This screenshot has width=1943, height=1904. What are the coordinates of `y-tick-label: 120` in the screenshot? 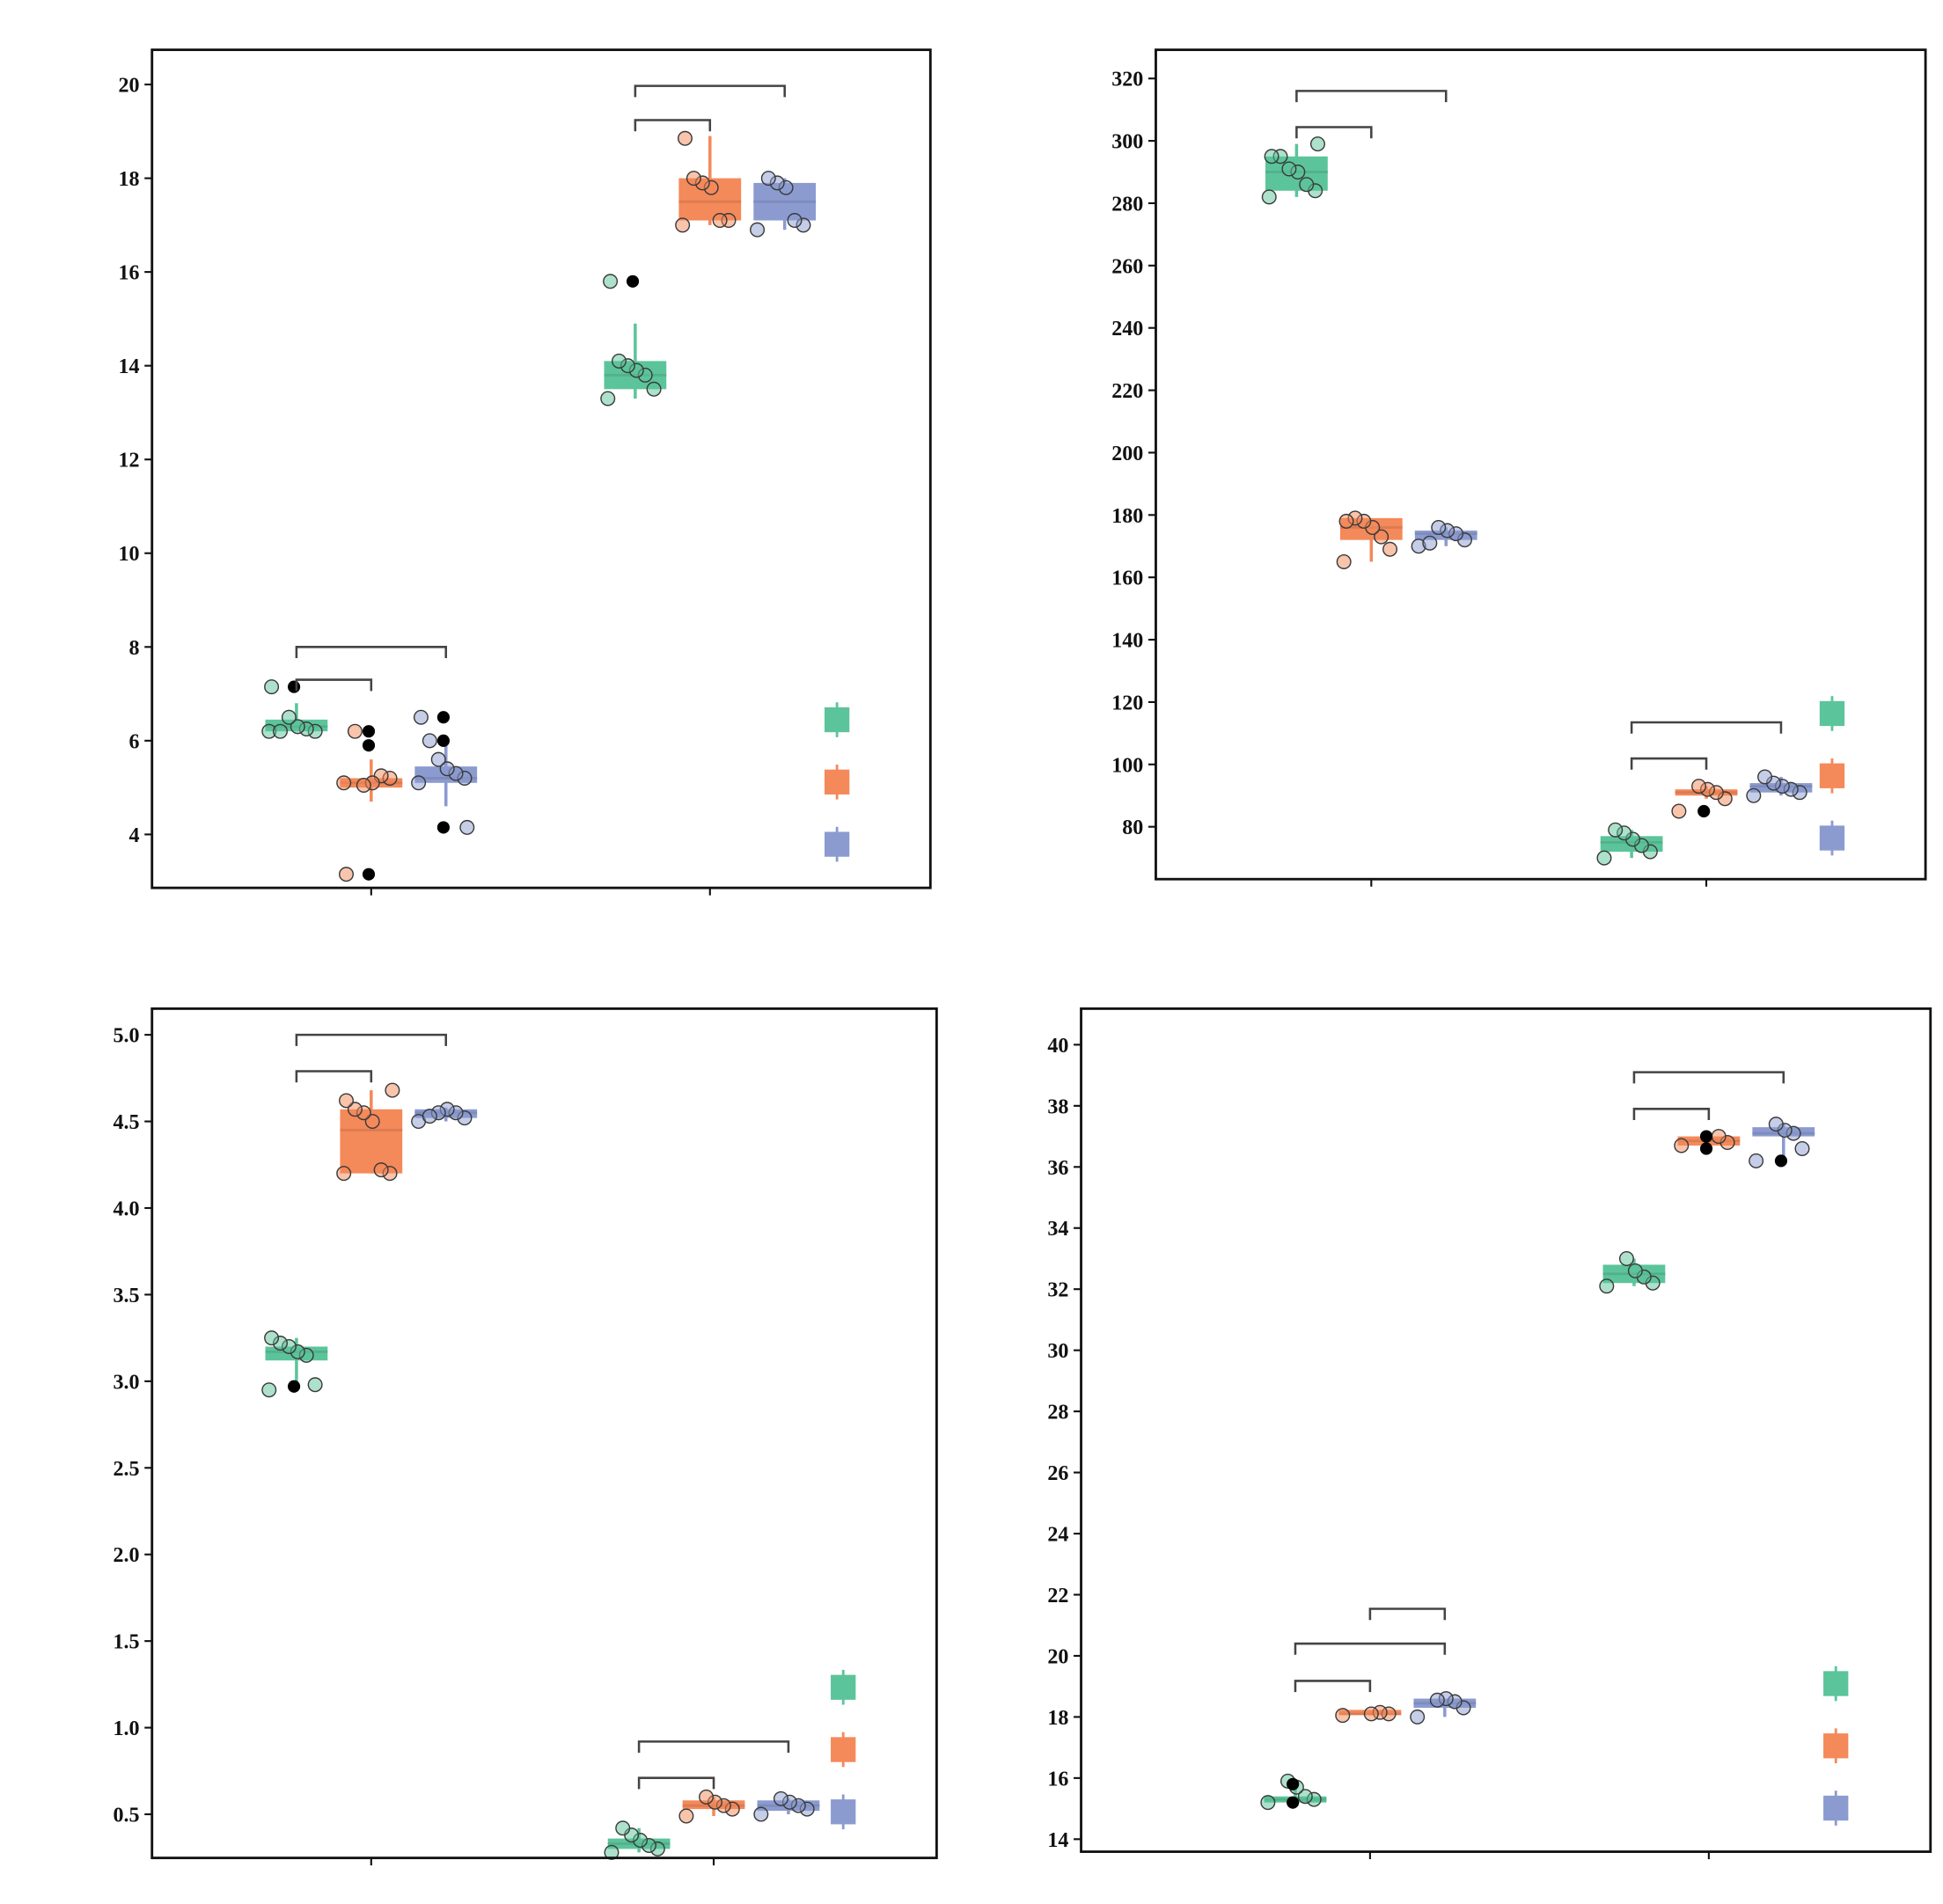 It's located at (1127, 703).